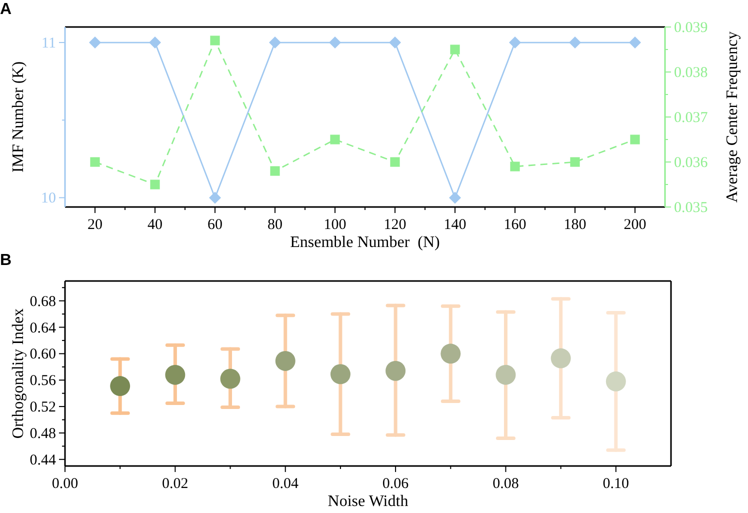 The height and width of the screenshot is (513, 748). I want to click on y2-axis-title: Average Center Frequency, so click(732, 117).